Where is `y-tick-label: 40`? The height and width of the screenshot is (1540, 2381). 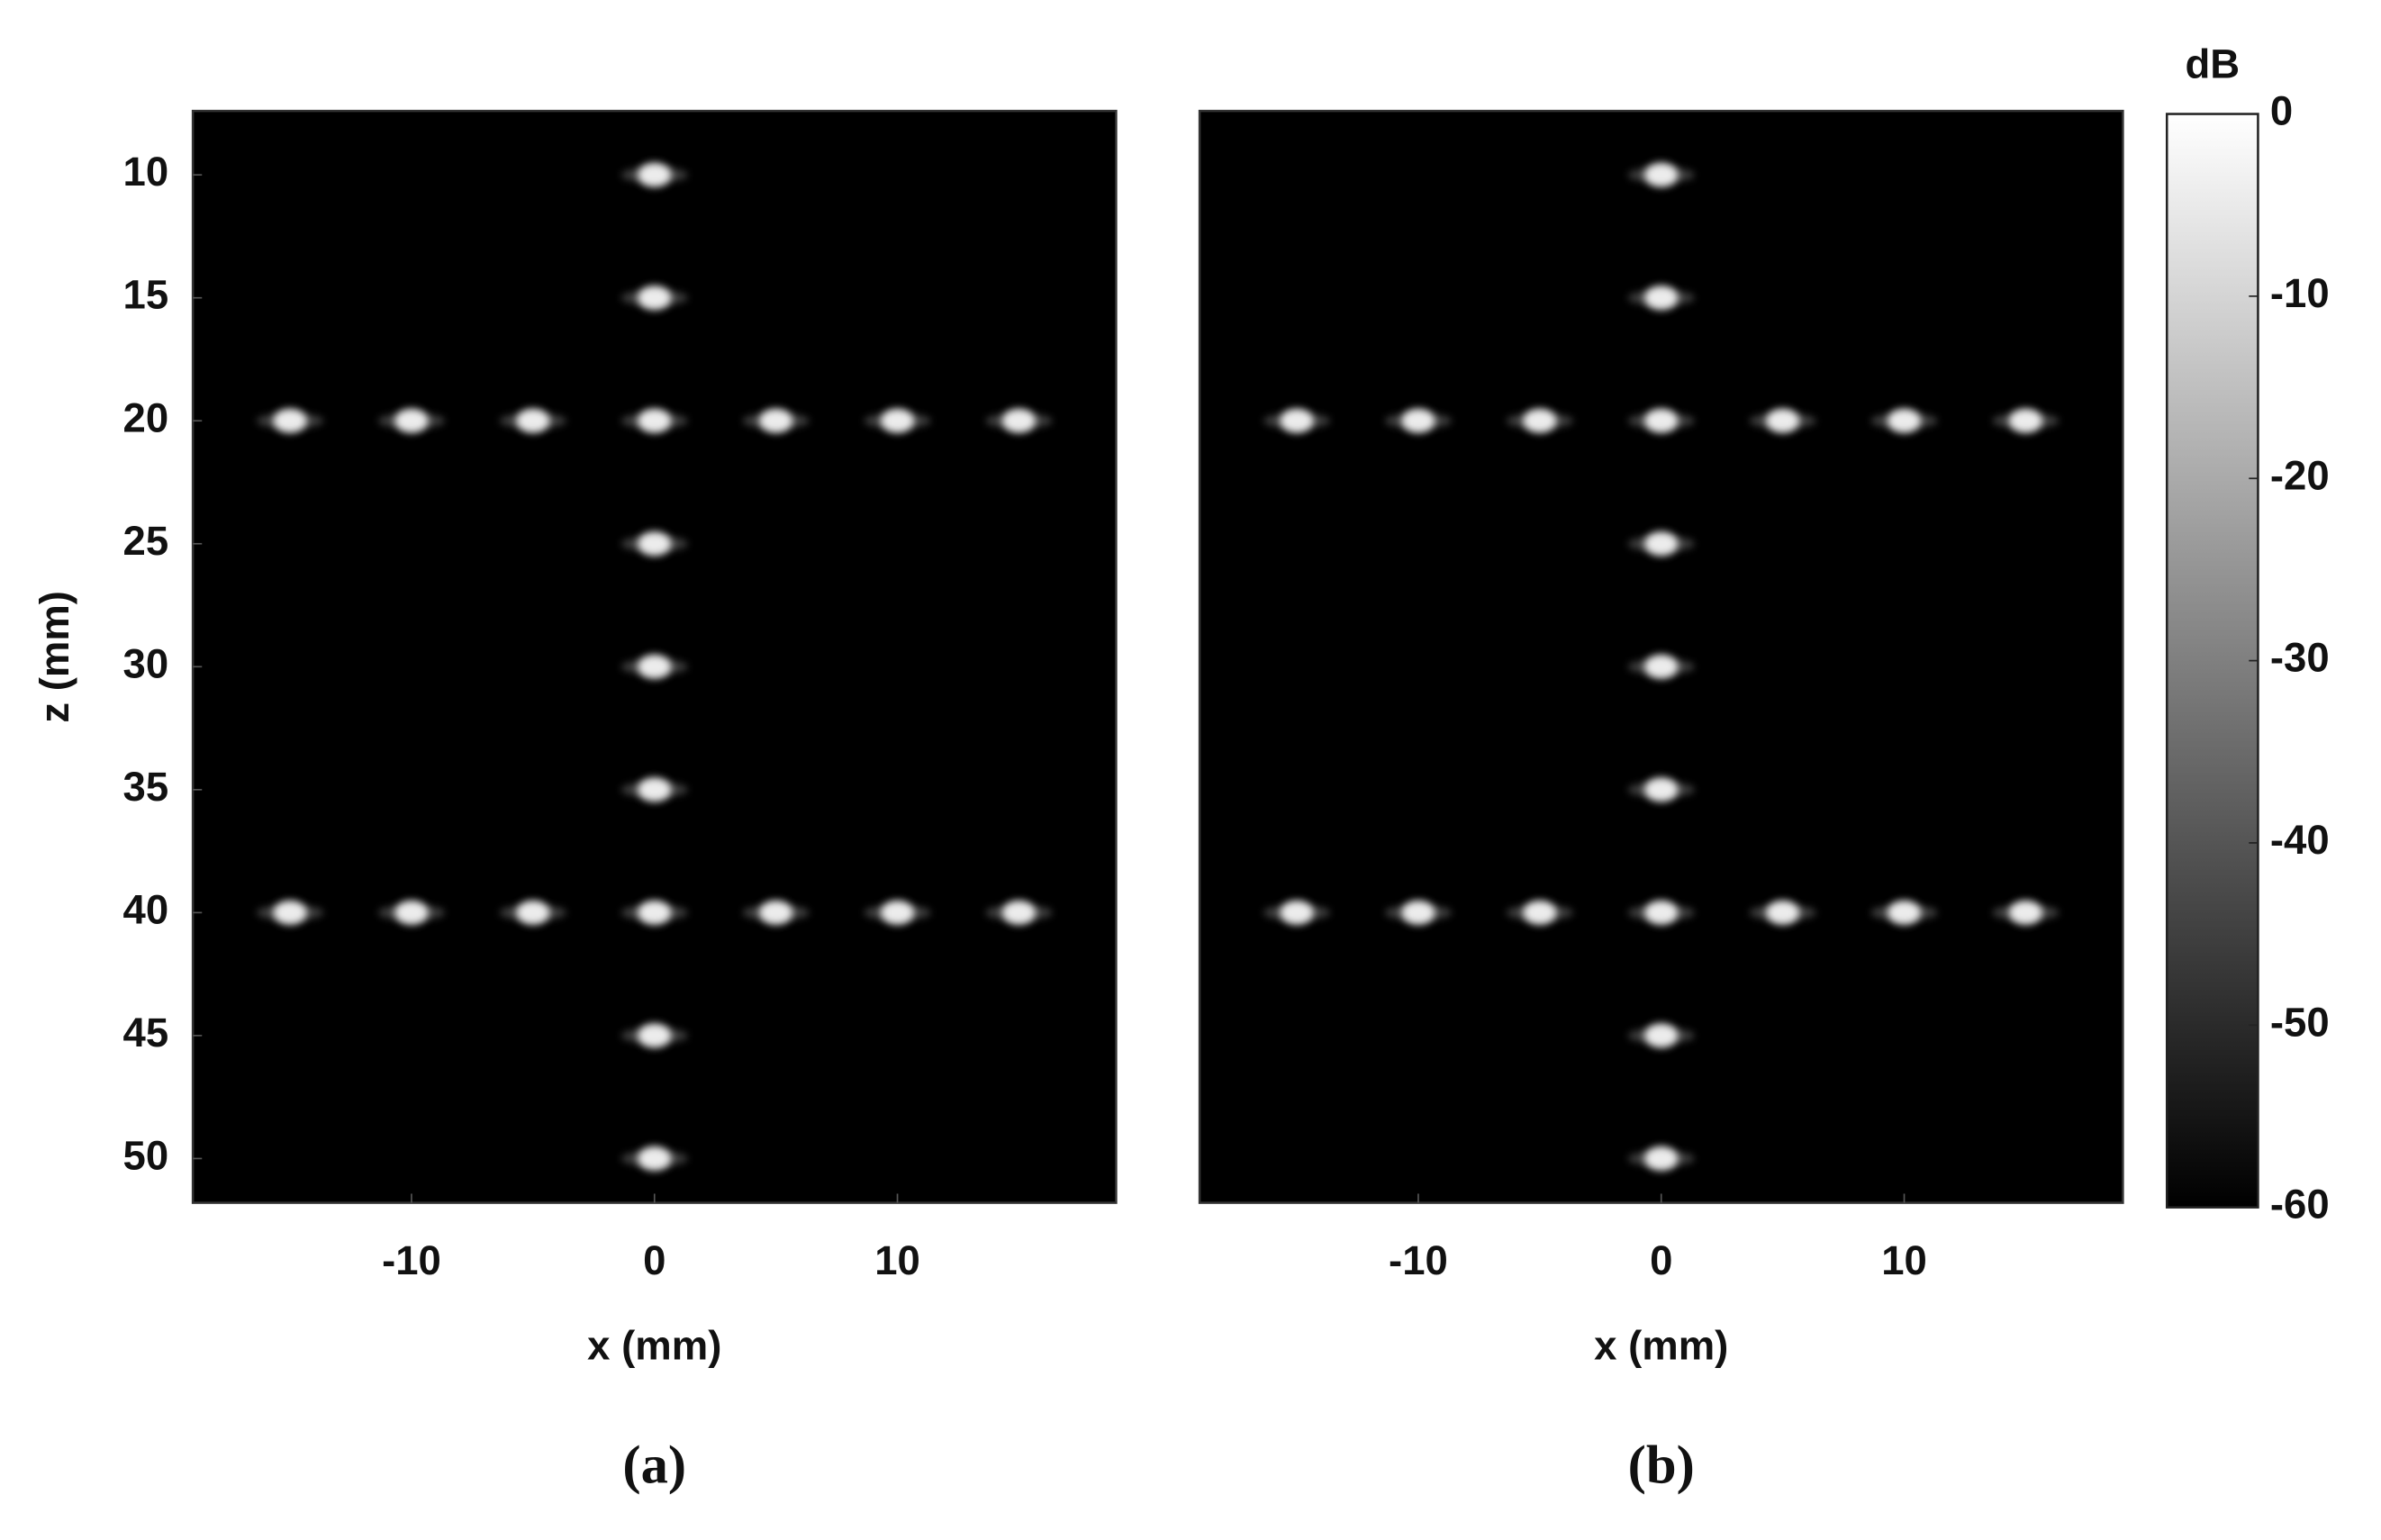
y-tick-label: 40 is located at coordinates (146, 909).